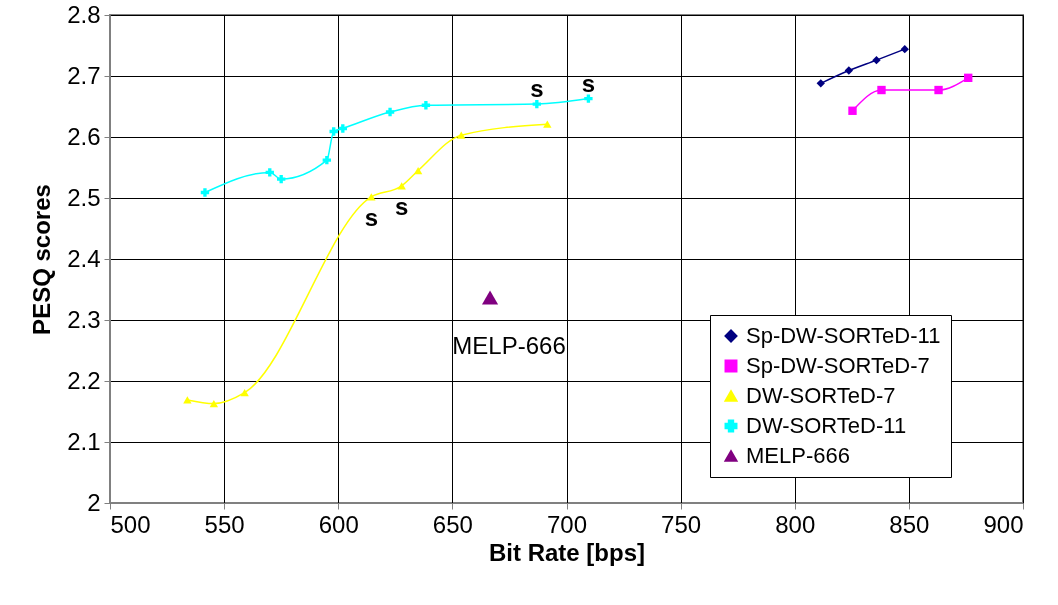 The image size is (1058, 605). Describe the element at coordinates (681, 524) in the screenshot. I see `x-tick-label: 750` at that location.